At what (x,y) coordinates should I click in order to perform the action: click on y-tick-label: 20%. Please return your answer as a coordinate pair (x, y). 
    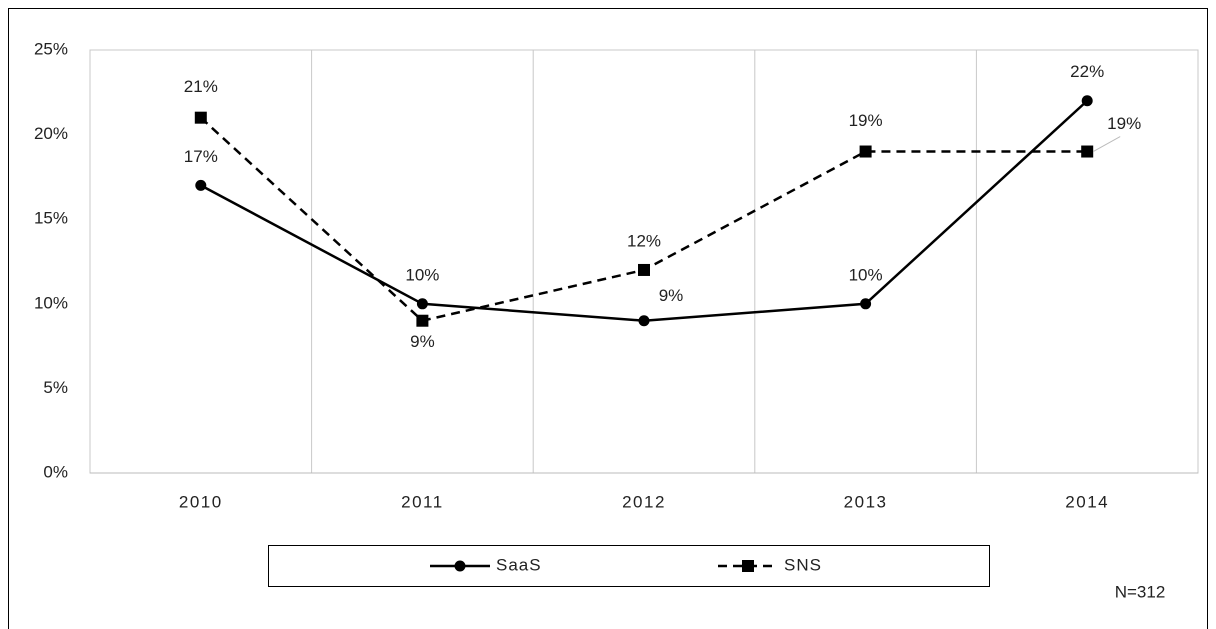
    Looking at the image, I should click on (51, 133).